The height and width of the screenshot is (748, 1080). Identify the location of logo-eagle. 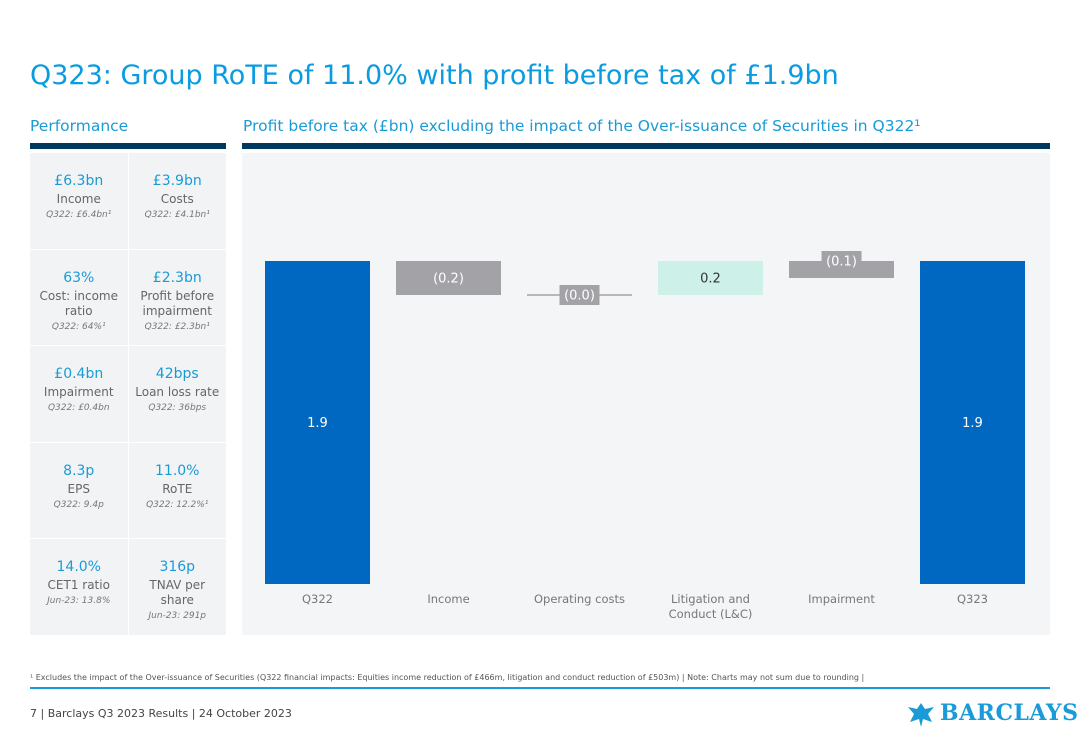
(921, 715).